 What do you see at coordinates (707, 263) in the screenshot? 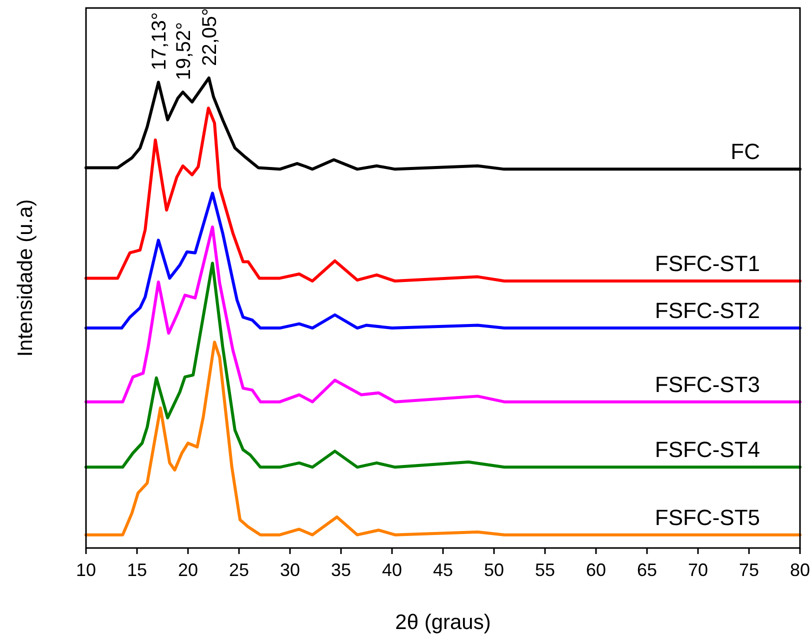
I see `series-label: FSFC-ST1` at bounding box center [707, 263].